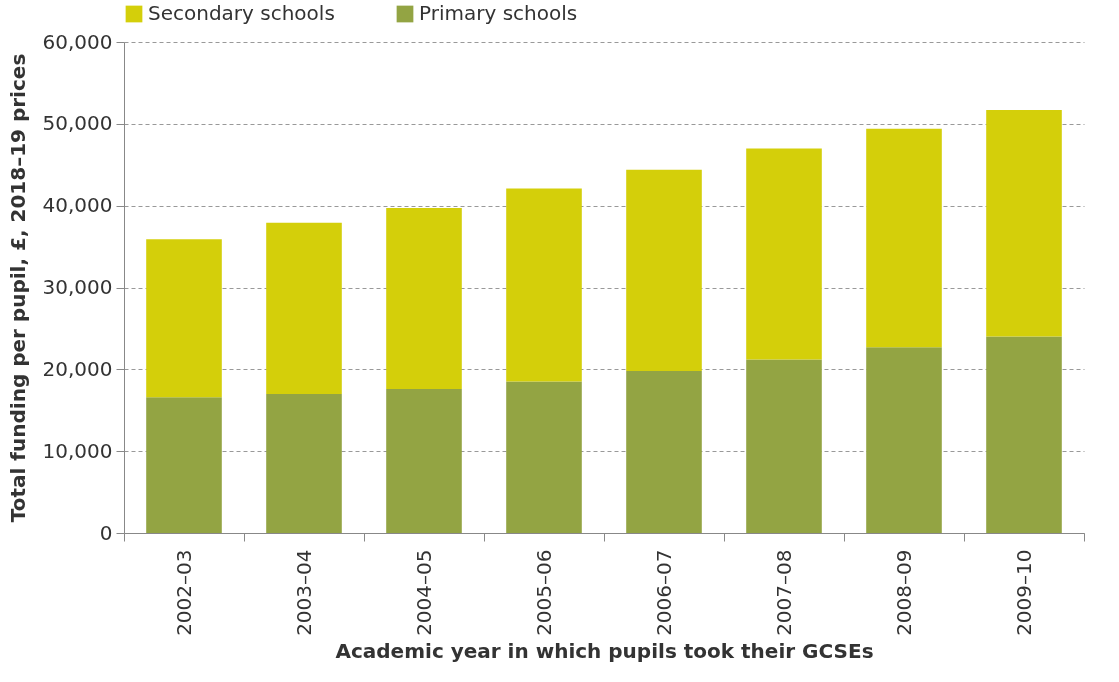 Image resolution: width=1119 pixels, height=682 pixels. I want to click on x-tick-label: 2008–09, so click(903, 592).